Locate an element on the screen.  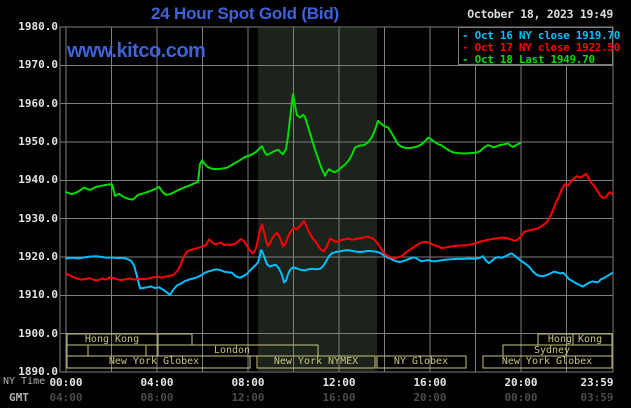
ny-time-tick-label: 08:00 is located at coordinates (248, 382).